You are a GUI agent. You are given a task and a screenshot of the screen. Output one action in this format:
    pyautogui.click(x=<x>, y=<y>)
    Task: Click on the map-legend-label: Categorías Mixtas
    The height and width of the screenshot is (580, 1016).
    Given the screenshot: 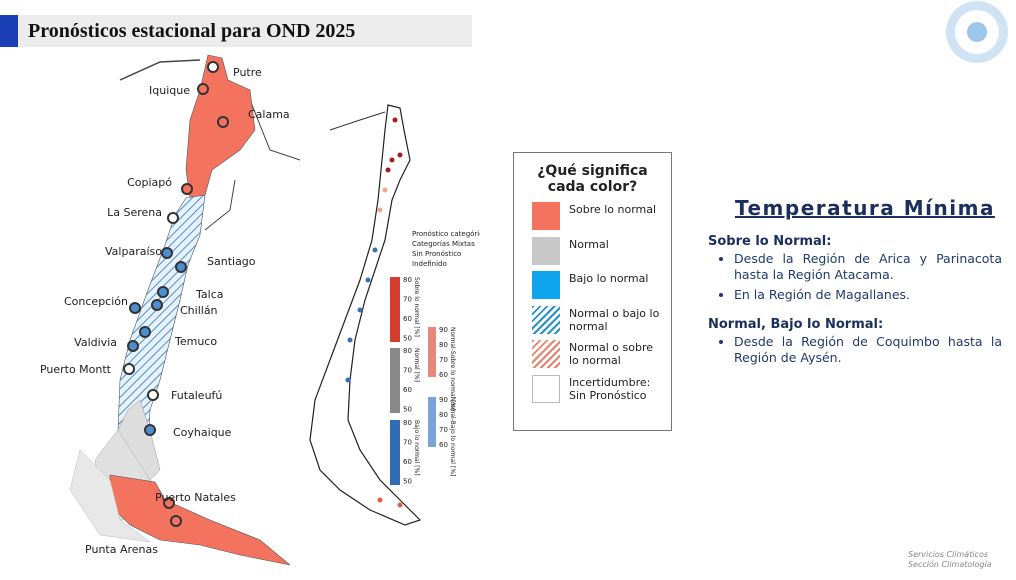 What is the action you would take?
    pyautogui.click(x=443, y=244)
    